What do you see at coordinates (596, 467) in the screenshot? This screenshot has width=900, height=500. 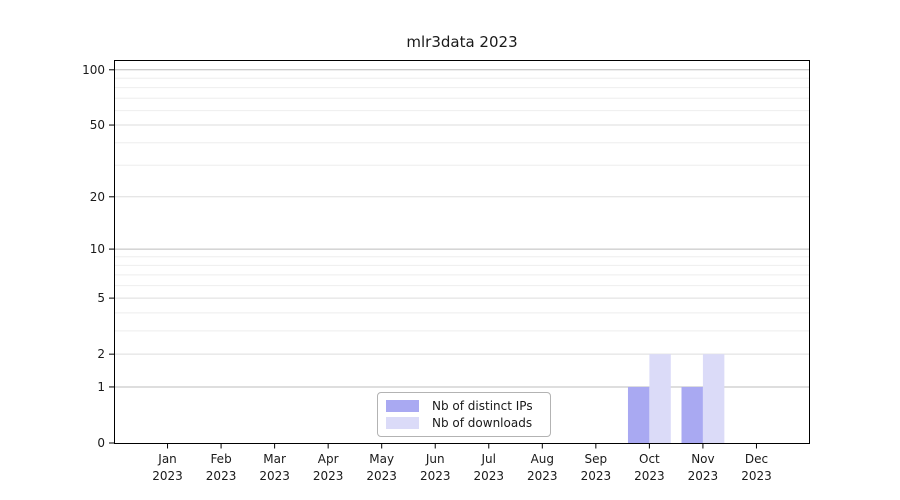 I see `x-tick-label-sep-2023: Sep 2023` at bounding box center [596, 467].